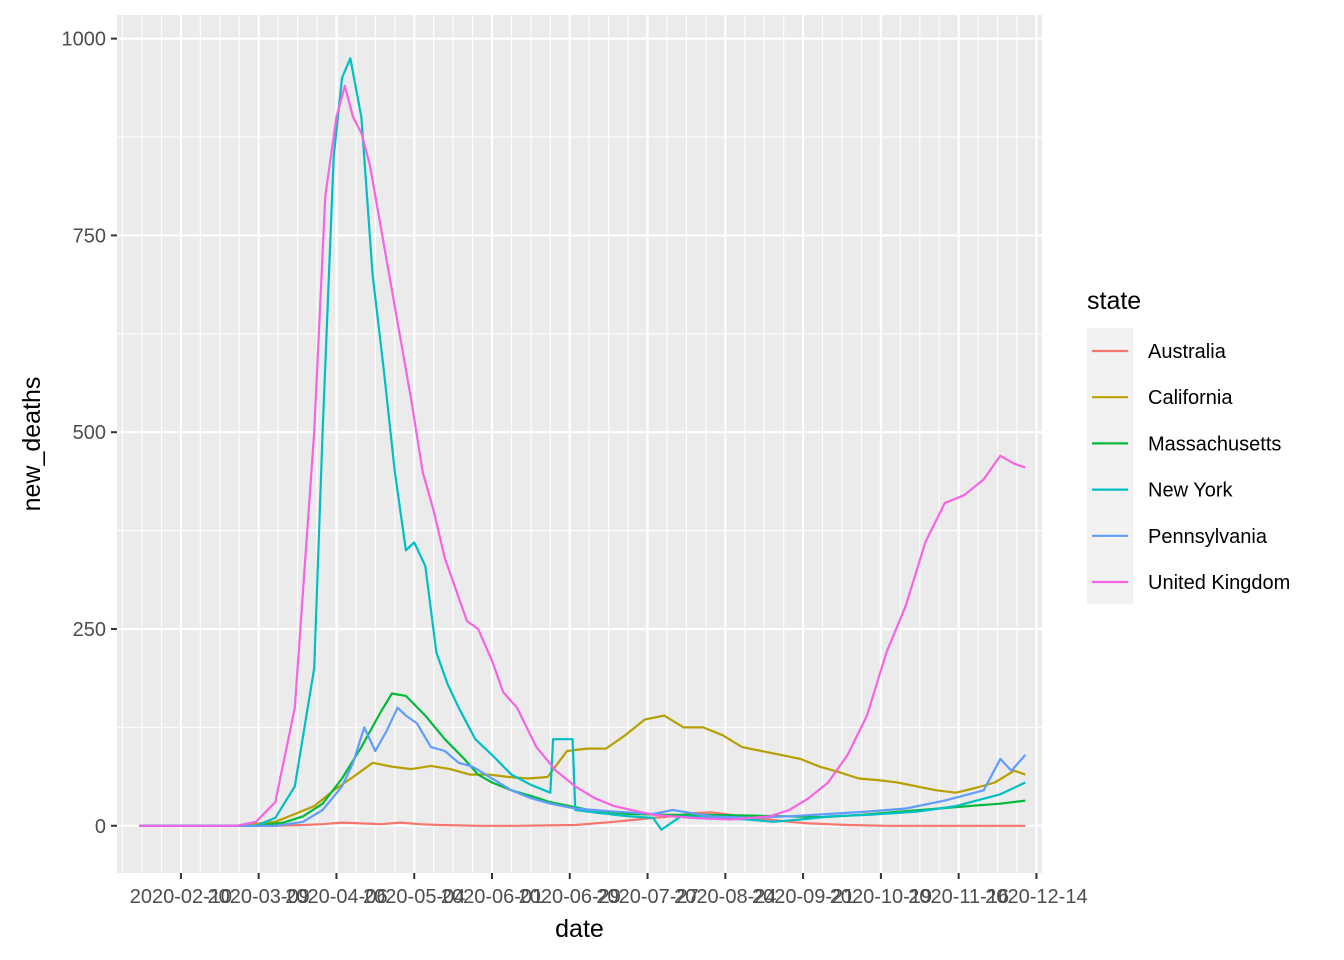  Describe the element at coordinates (414, 897) in the screenshot. I see `x-tick-label: 2020-05-04` at that location.